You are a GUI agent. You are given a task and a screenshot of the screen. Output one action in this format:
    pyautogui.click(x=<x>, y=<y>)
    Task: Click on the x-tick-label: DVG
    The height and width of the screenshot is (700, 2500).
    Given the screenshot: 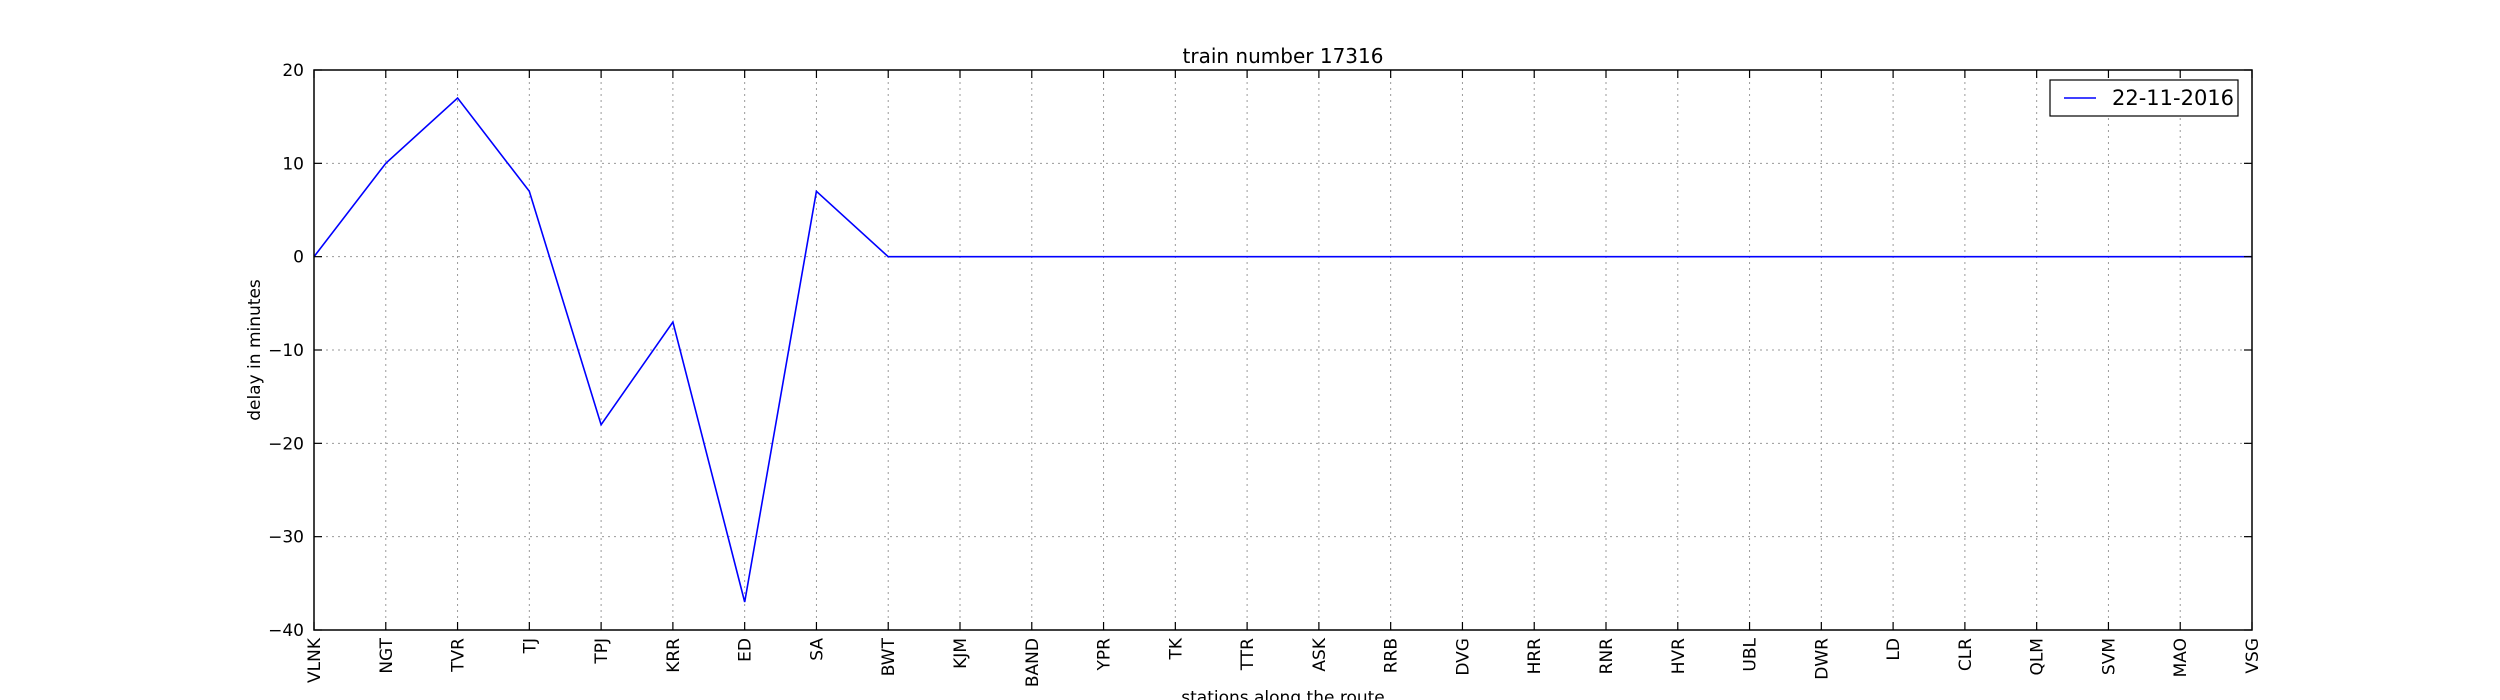 What is the action you would take?
    pyautogui.click(x=1463, y=657)
    